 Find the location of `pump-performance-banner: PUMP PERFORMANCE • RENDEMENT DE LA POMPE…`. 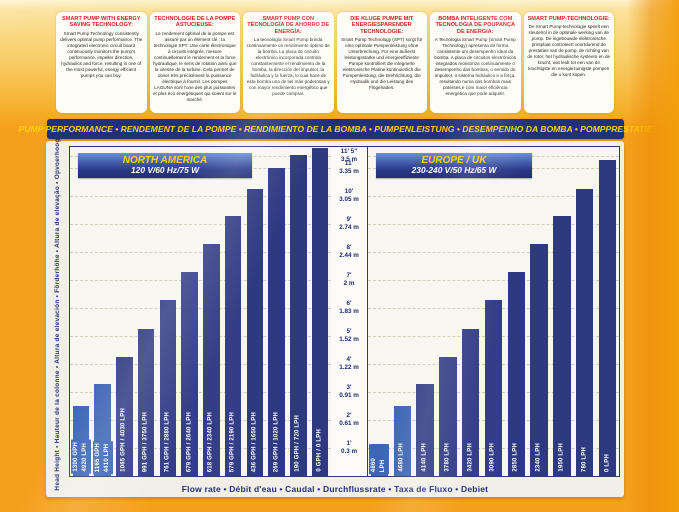

pump-performance-banner: PUMP PERFORMANCE • RENDEMENT DE LA POMPE… is located at coordinates (335, 129).